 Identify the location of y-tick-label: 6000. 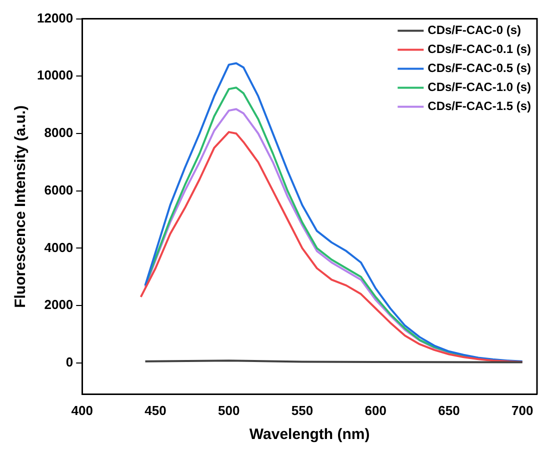
(59, 190).